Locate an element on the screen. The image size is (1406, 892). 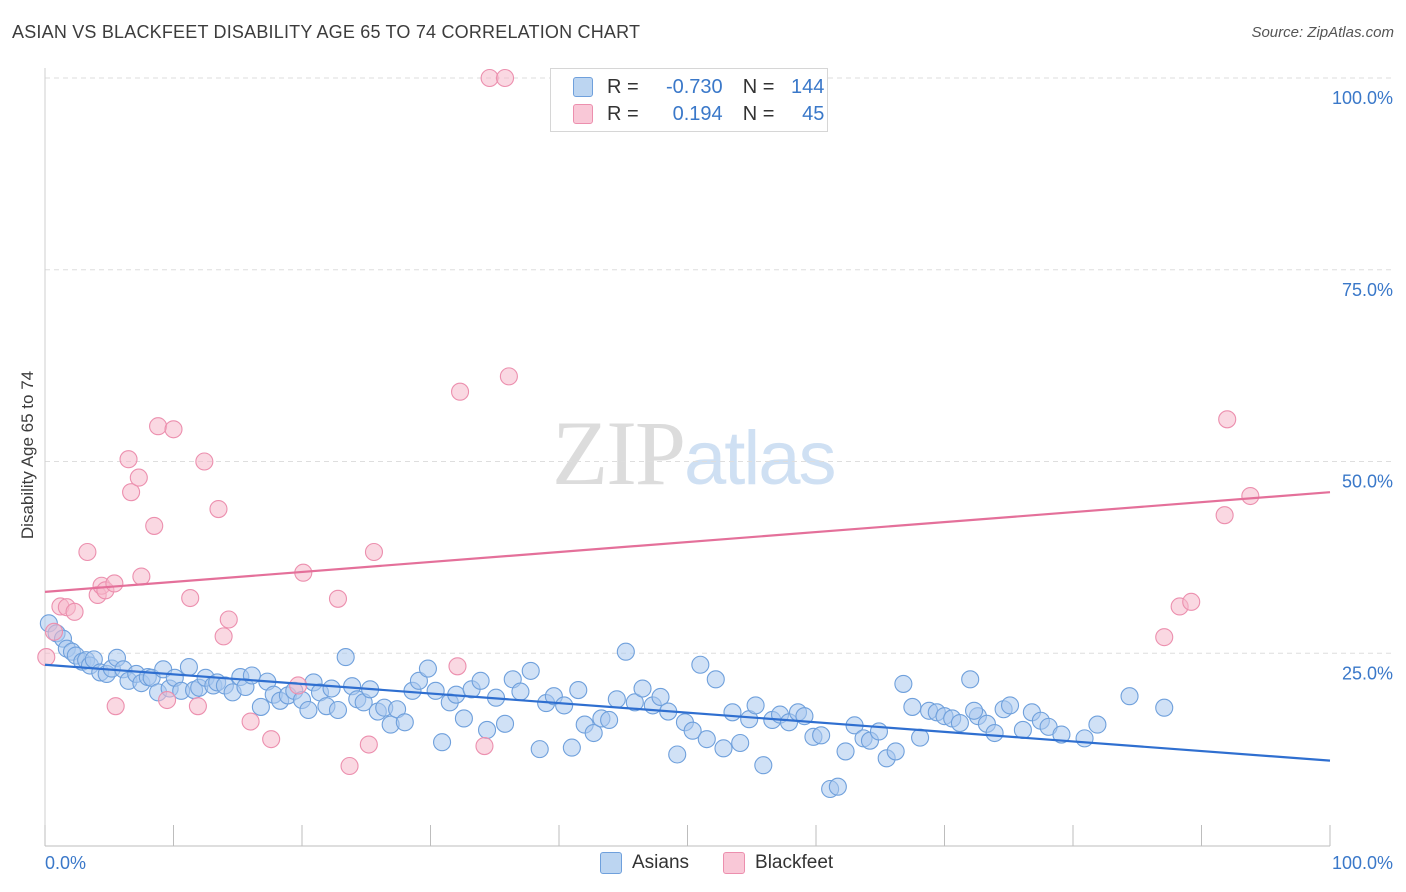
legend-item-blackfeet: Blackfeet is located at coordinates (778, 863).